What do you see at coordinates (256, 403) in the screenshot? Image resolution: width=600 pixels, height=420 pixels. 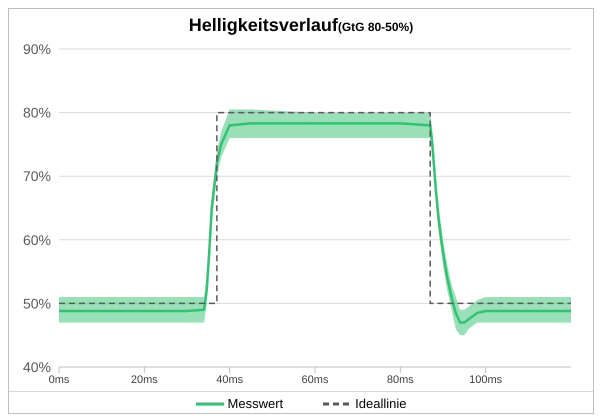 I see `legend-label: Messwert` at bounding box center [256, 403].